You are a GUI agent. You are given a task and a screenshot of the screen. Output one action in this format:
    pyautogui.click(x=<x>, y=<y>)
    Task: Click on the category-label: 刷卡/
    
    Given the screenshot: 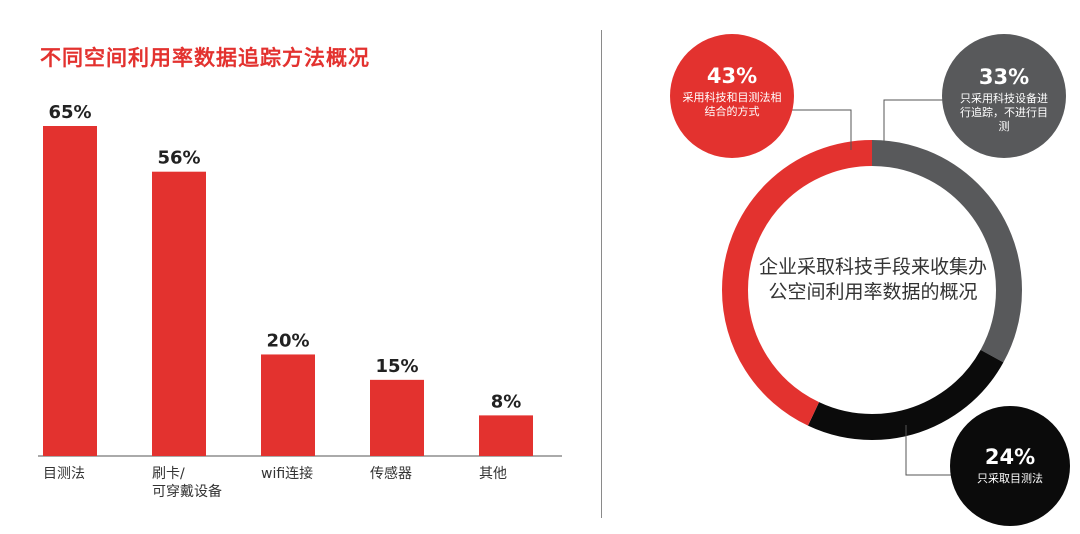 What is the action you would take?
    pyautogui.click(x=168, y=474)
    